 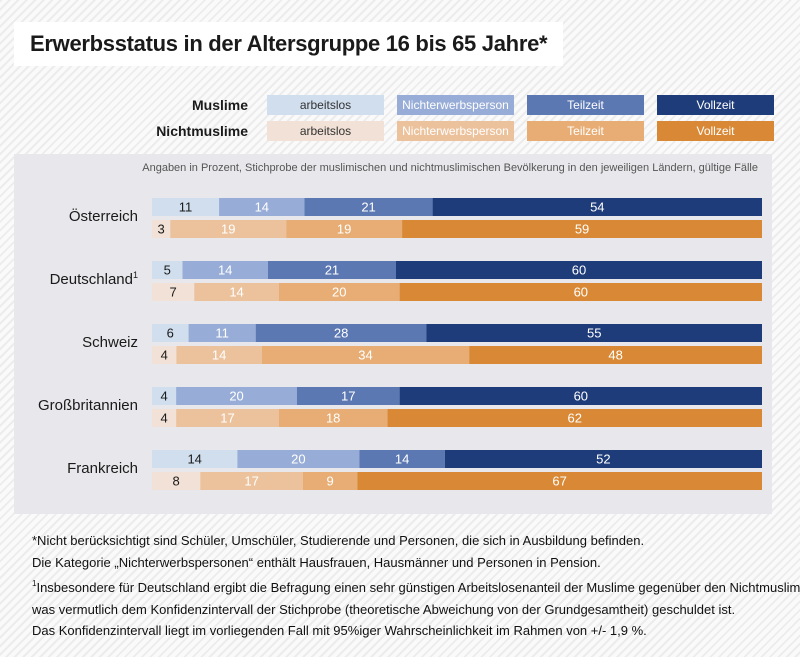 I want to click on value-label-grossbritannien-muslime-vollzeit: 60, so click(x=581, y=396).